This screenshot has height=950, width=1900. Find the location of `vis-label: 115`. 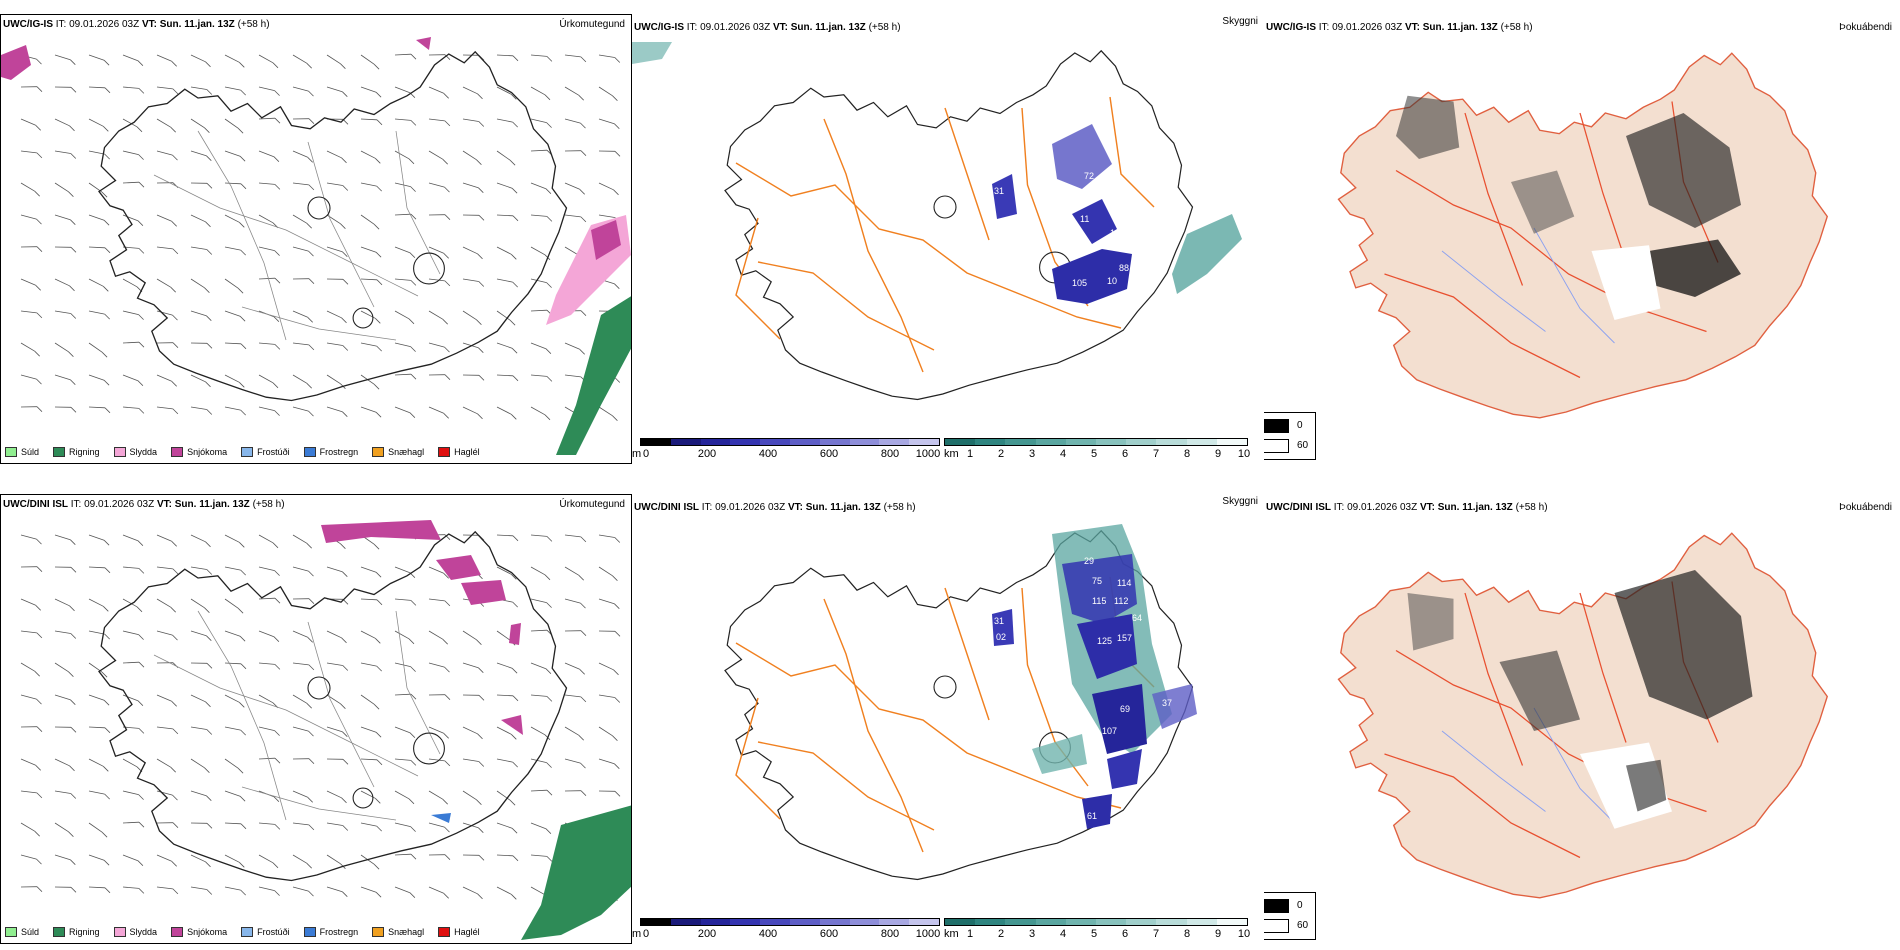

vis-label: 115 is located at coordinates (1099, 601).